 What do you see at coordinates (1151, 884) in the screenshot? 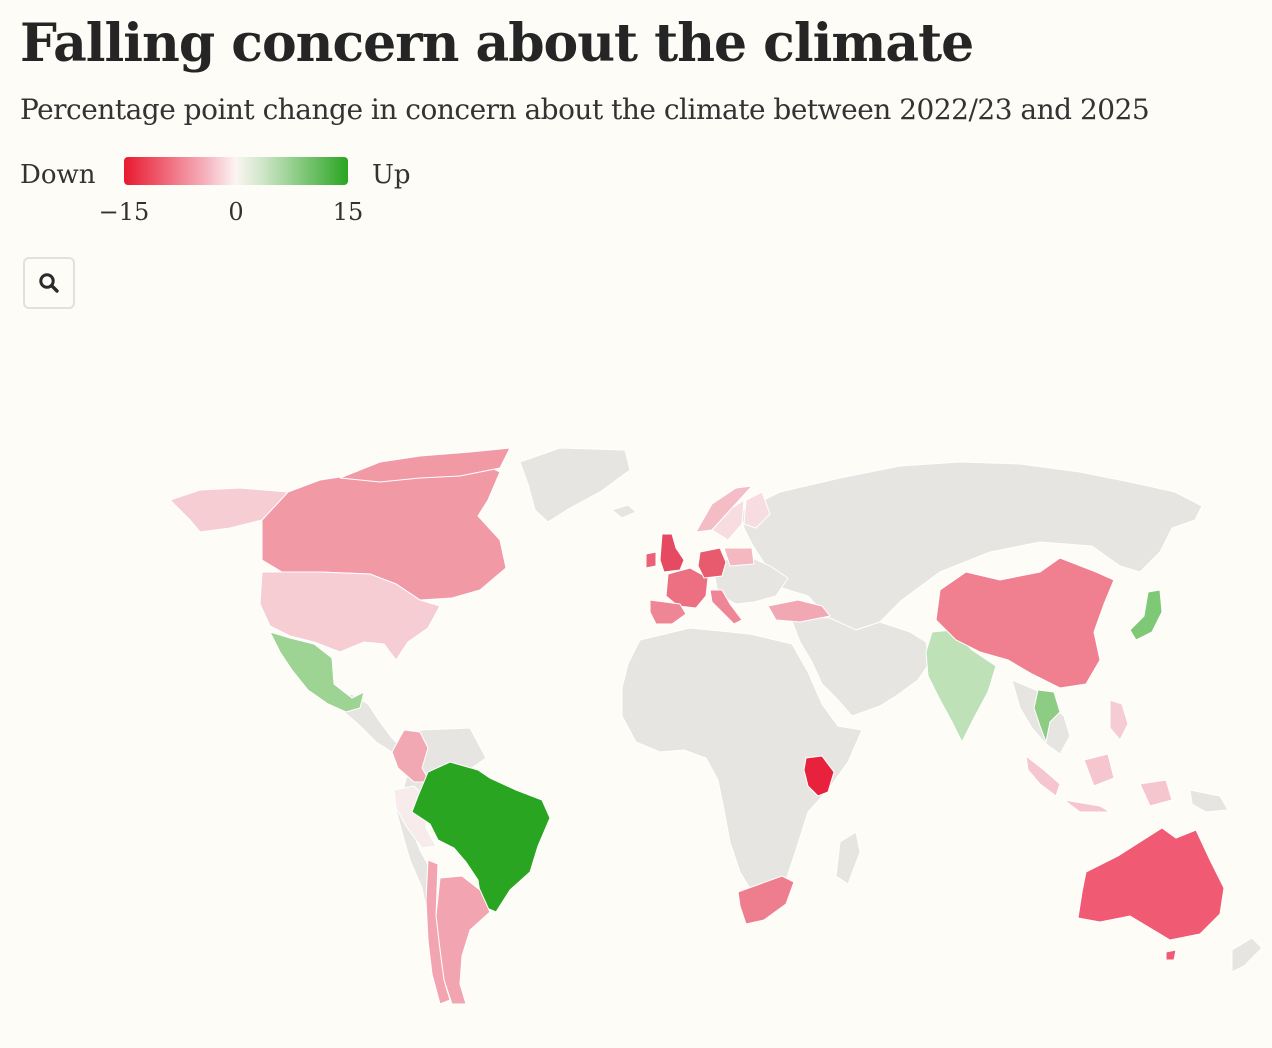
I see `australia` at bounding box center [1151, 884].